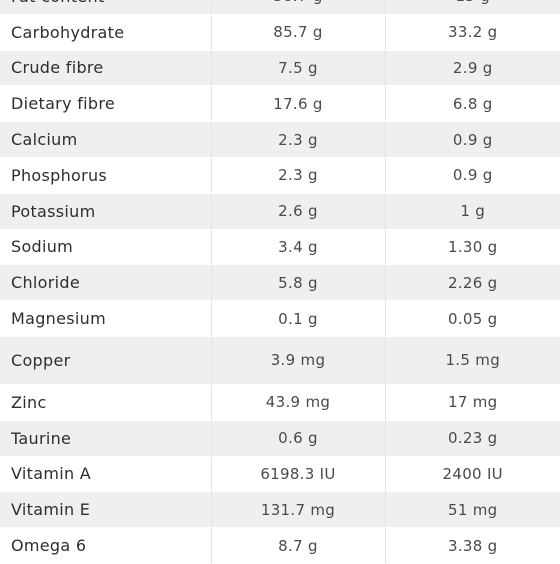 The image size is (560, 564). I want to click on value-column-1: 3.4 g, so click(297, 247).